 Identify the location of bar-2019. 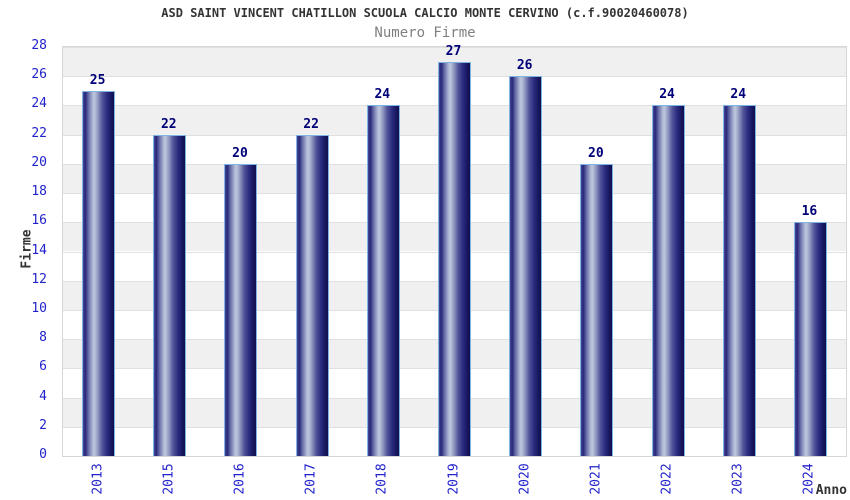
(454, 258).